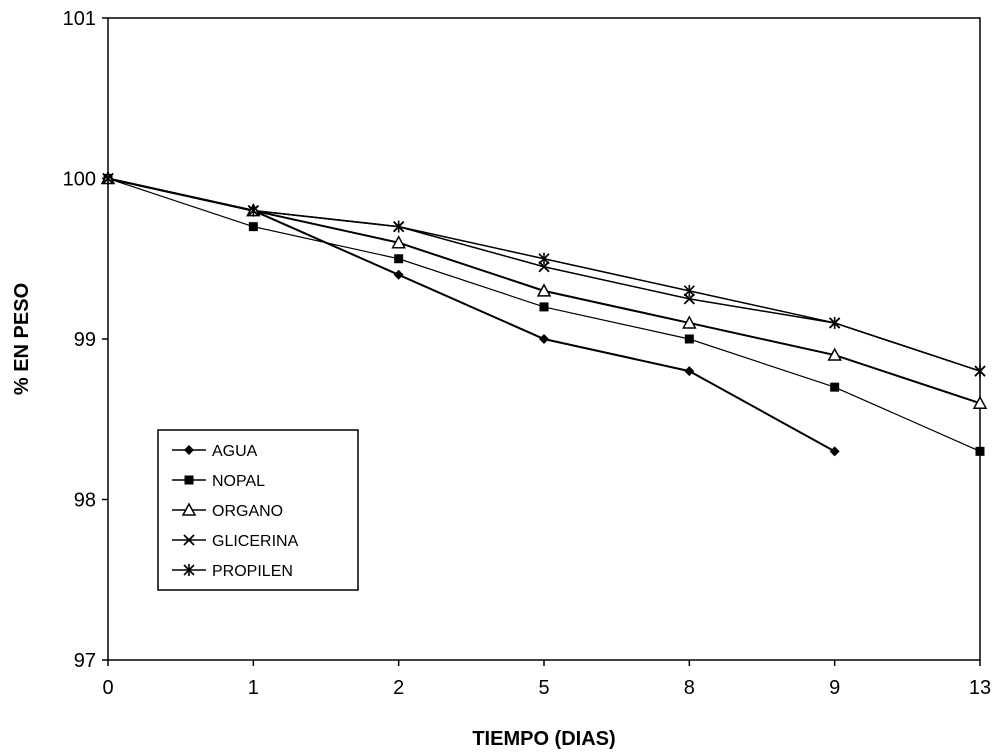  What do you see at coordinates (235, 451) in the screenshot?
I see `legend-label: AGUA` at bounding box center [235, 451].